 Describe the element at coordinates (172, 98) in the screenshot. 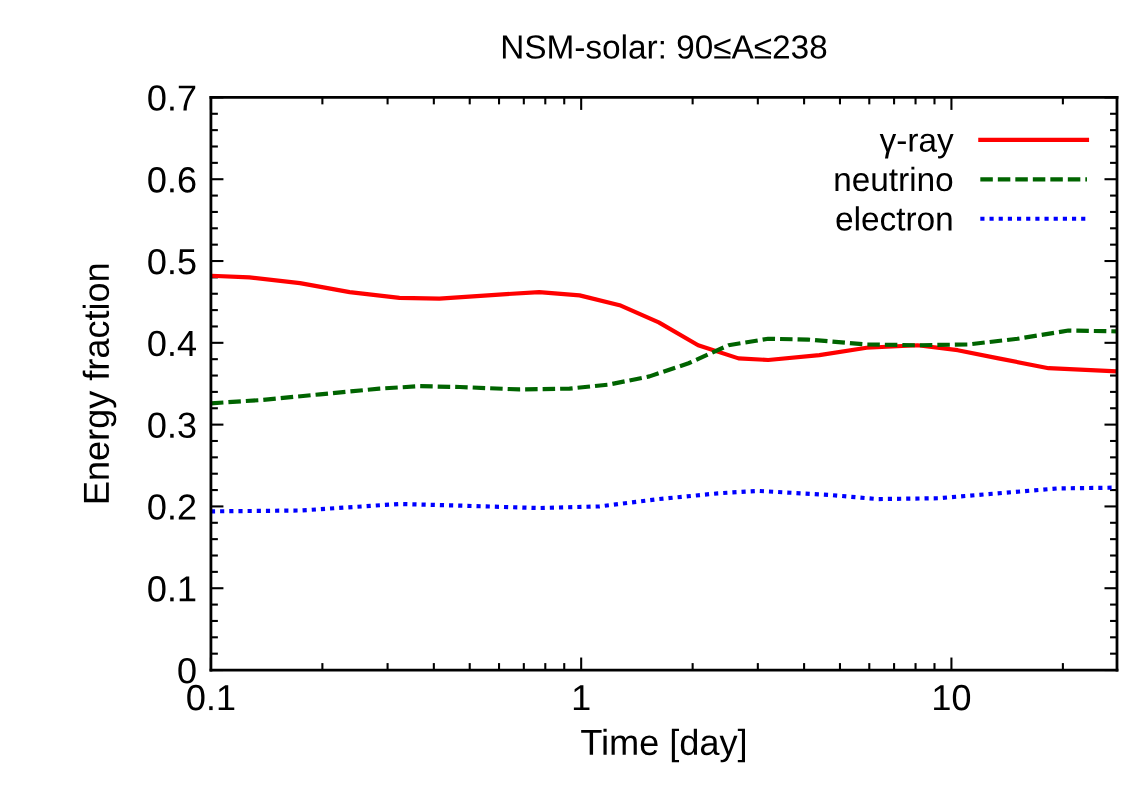

I see `y-tick-label: 0.7` at that location.